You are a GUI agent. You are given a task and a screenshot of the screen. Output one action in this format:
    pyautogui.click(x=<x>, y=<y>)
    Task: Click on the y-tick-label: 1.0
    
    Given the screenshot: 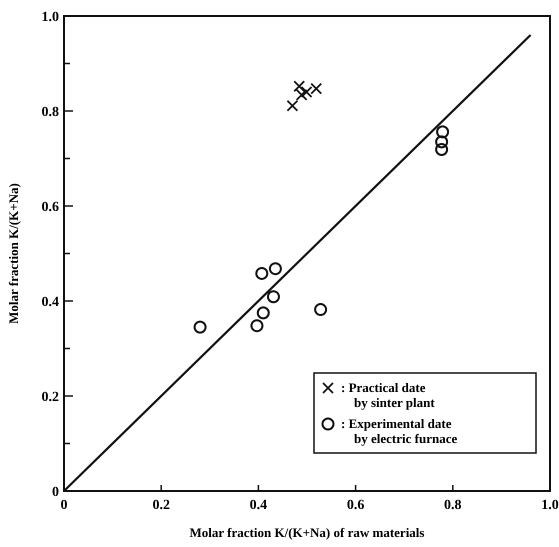 What is the action you would take?
    pyautogui.click(x=50, y=17)
    